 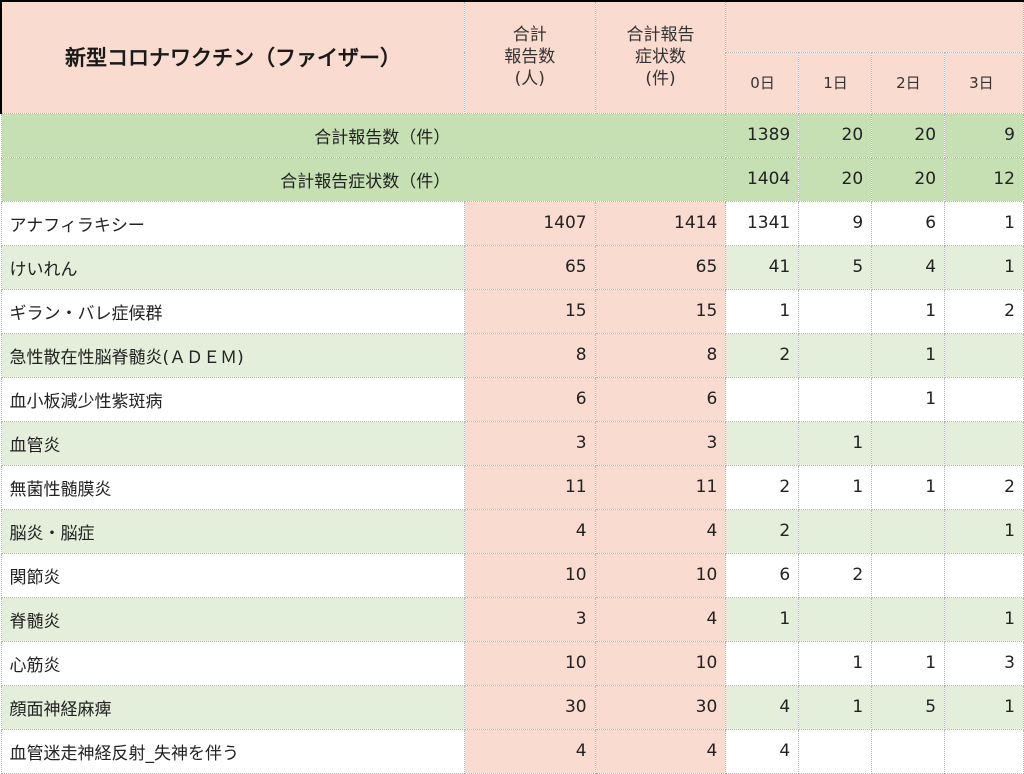 What do you see at coordinates (232, 267) in the screenshot?
I see `symptom-name: けいれん` at bounding box center [232, 267].